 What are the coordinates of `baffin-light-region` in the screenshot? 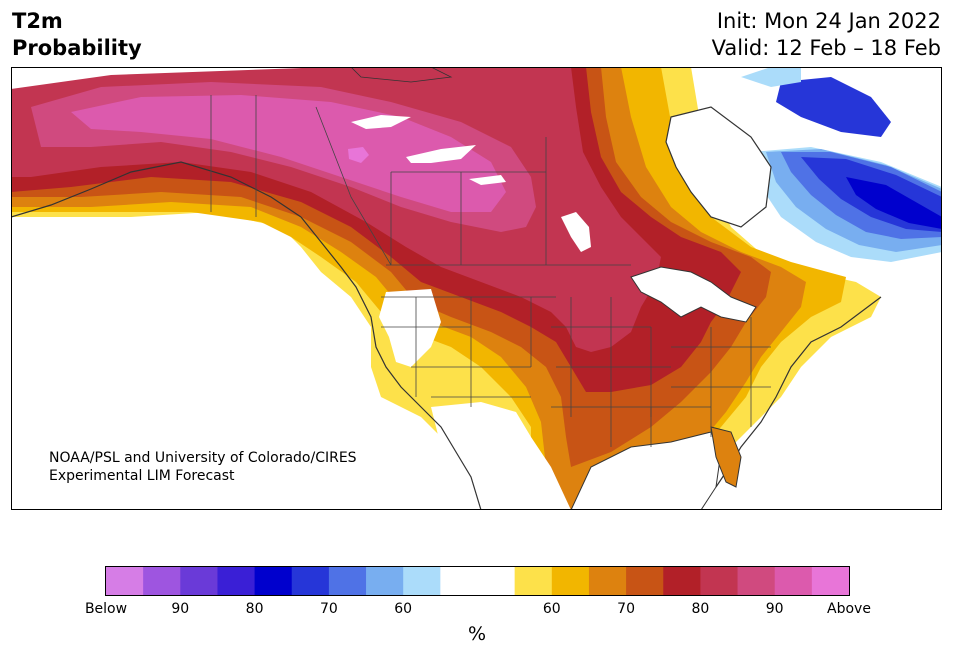 It's located at (771, 77).